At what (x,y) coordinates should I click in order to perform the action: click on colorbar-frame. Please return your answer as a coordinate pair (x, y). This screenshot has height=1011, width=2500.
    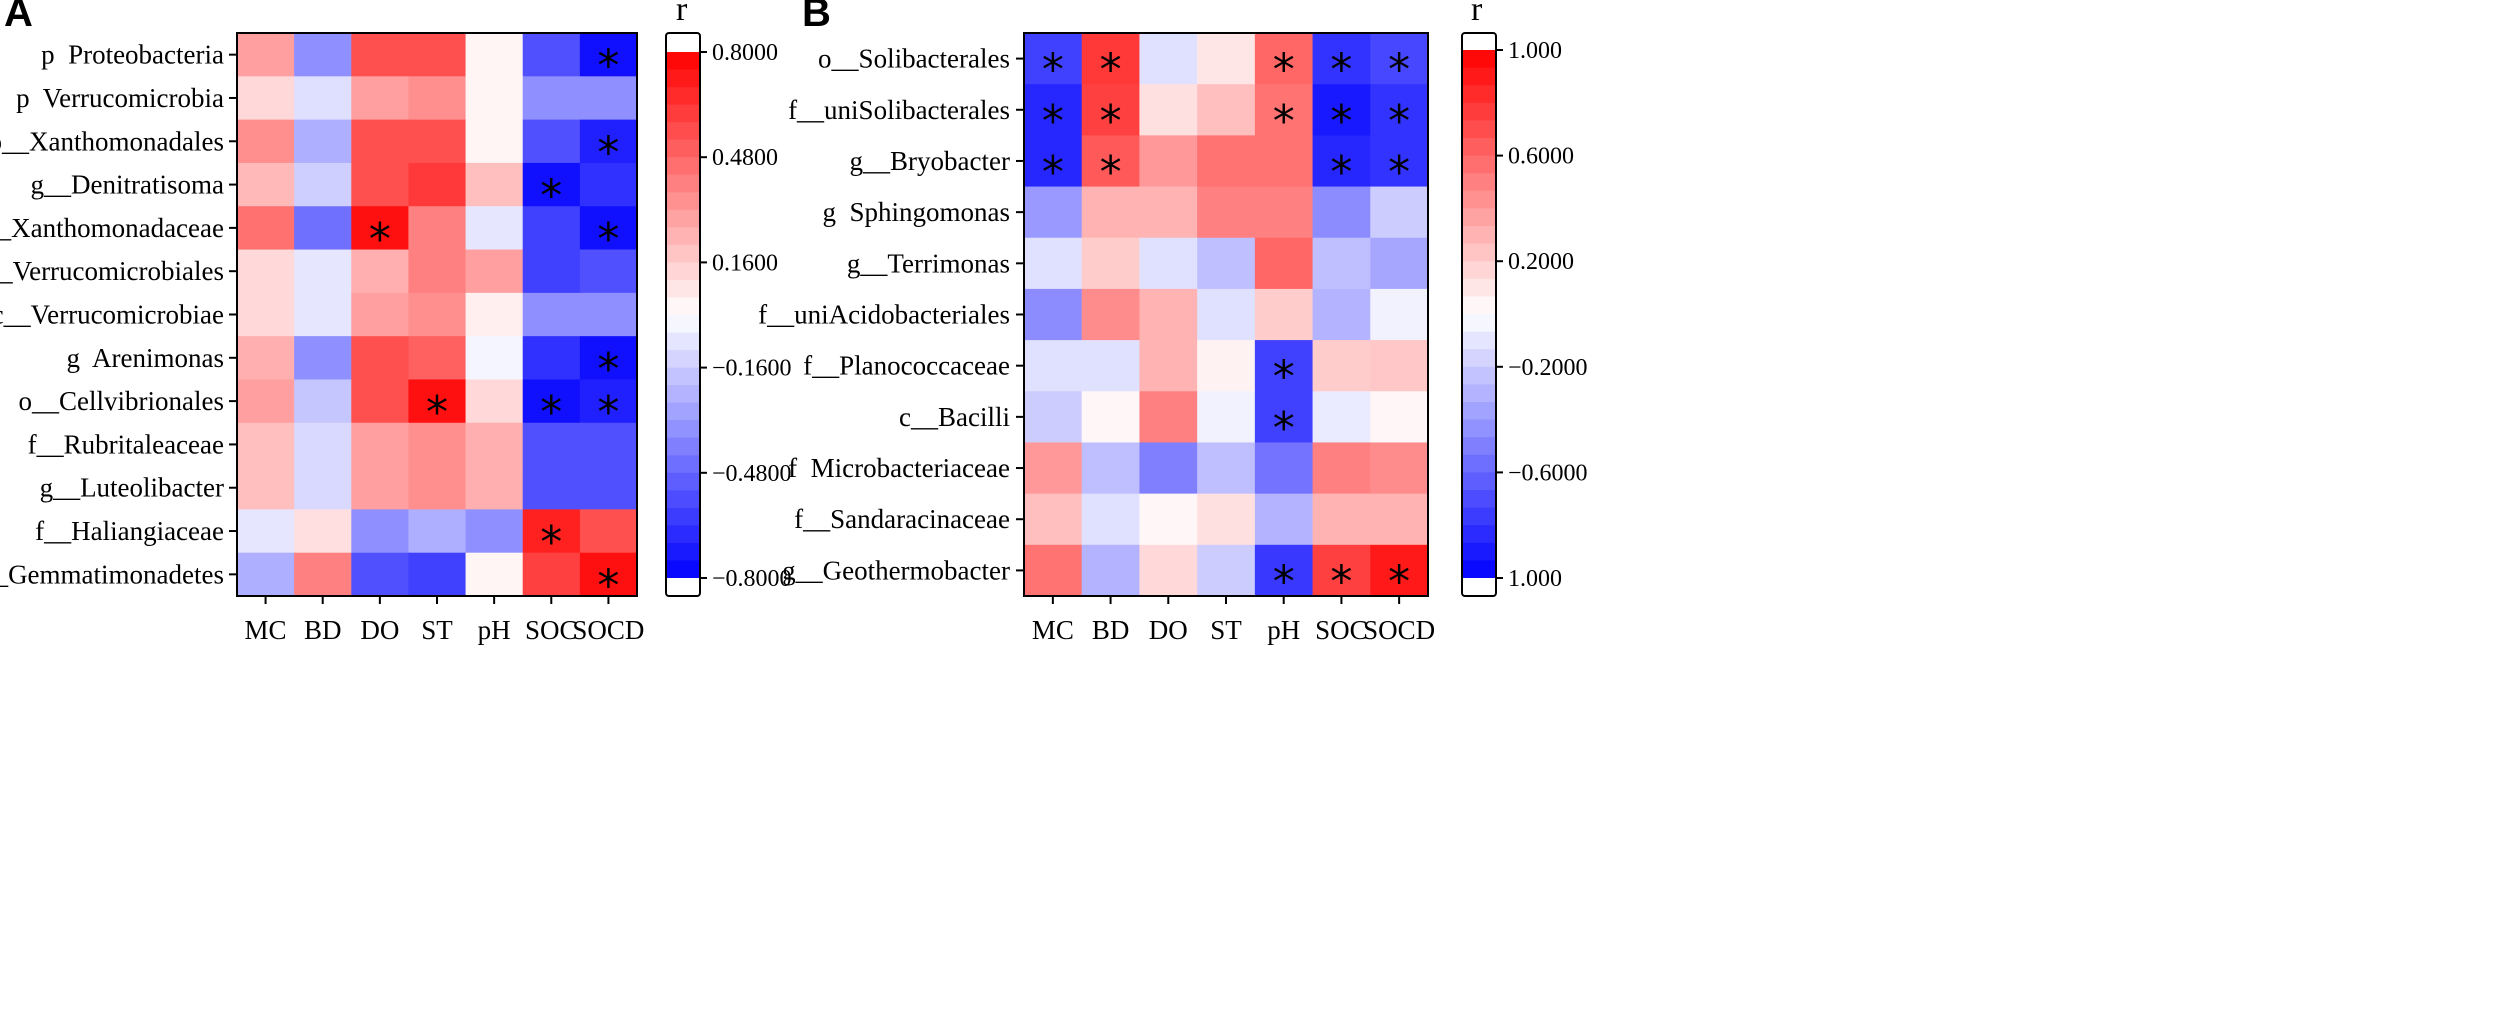
    Looking at the image, I should click on (1479, 314).